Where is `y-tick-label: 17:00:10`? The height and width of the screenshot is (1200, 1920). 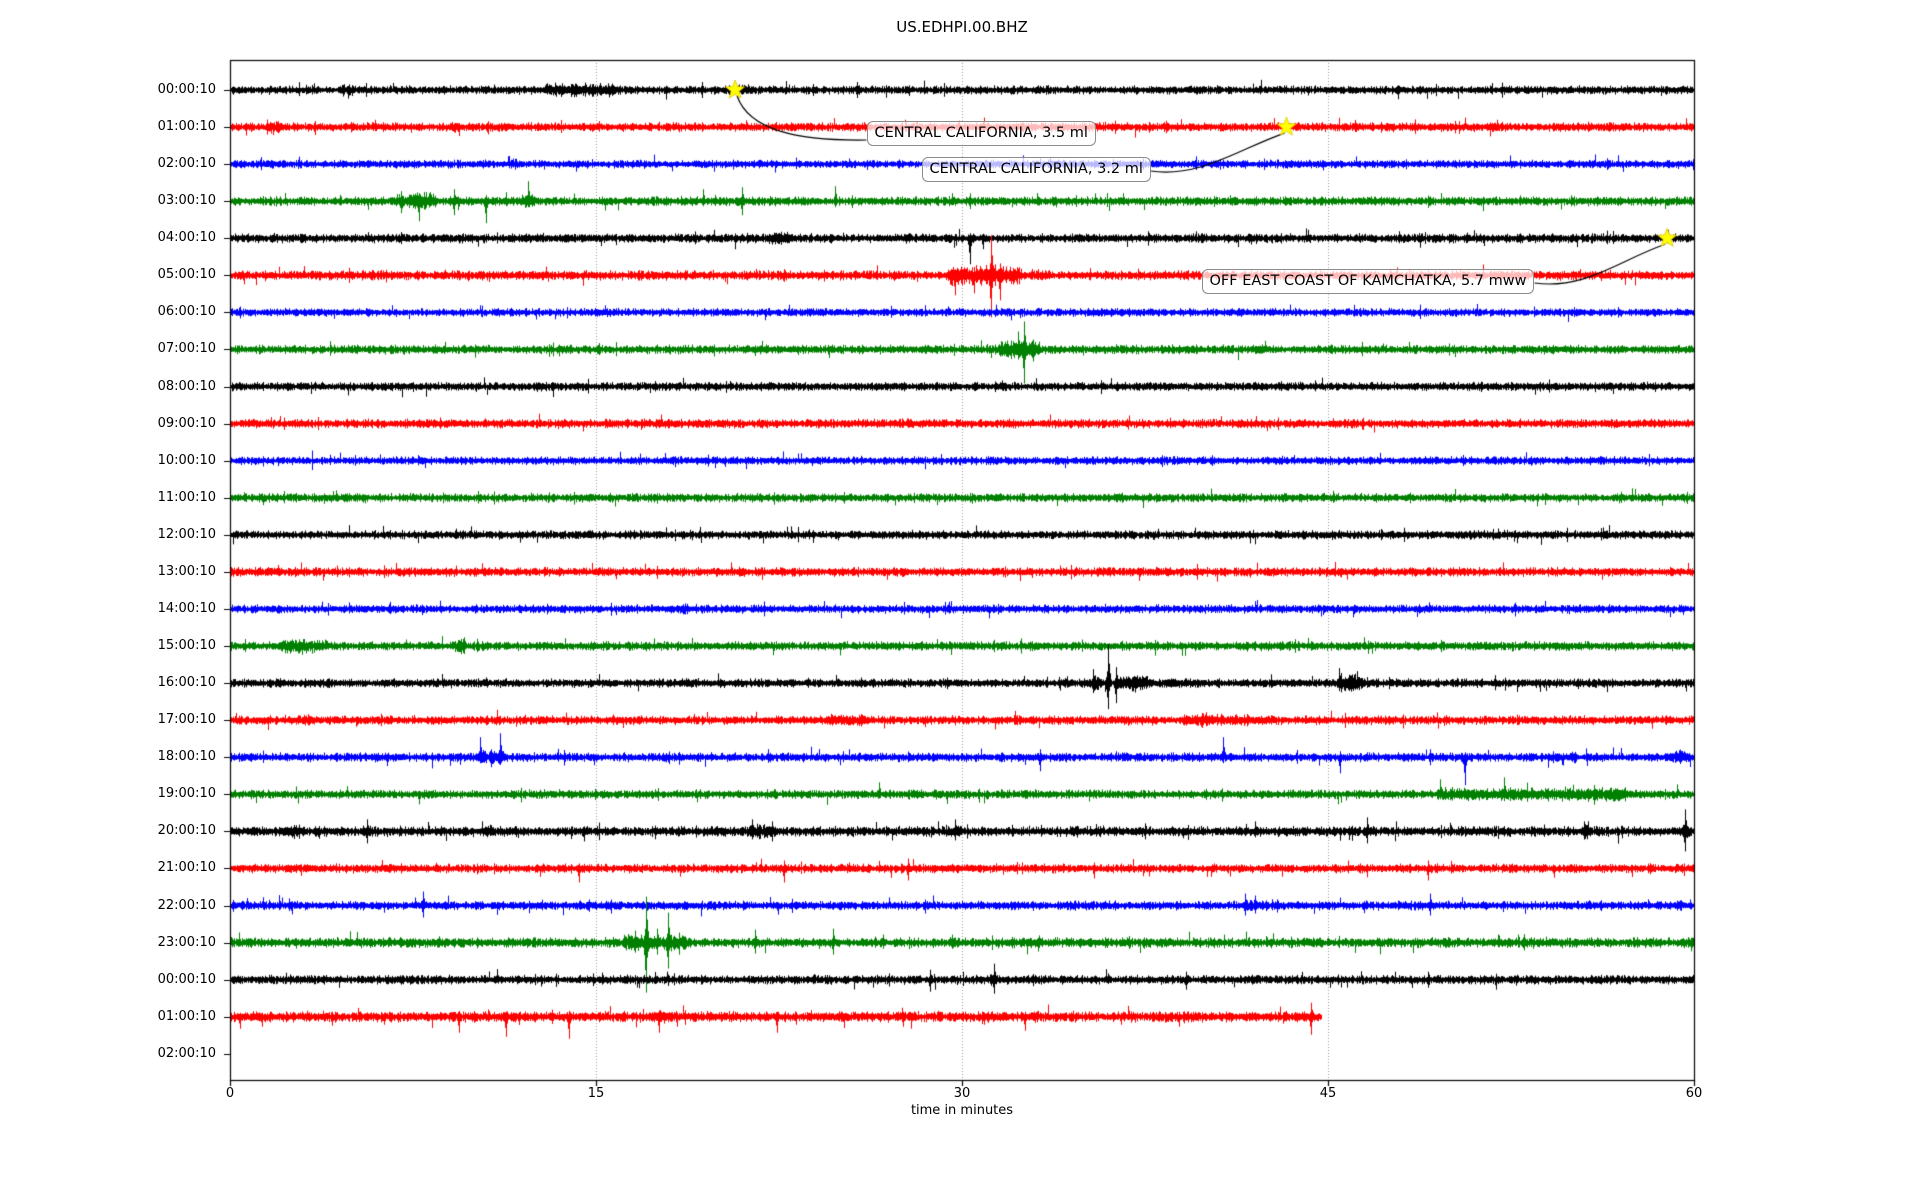 y-tick-label: 17:00:10 is located at coordinates (186, 720).